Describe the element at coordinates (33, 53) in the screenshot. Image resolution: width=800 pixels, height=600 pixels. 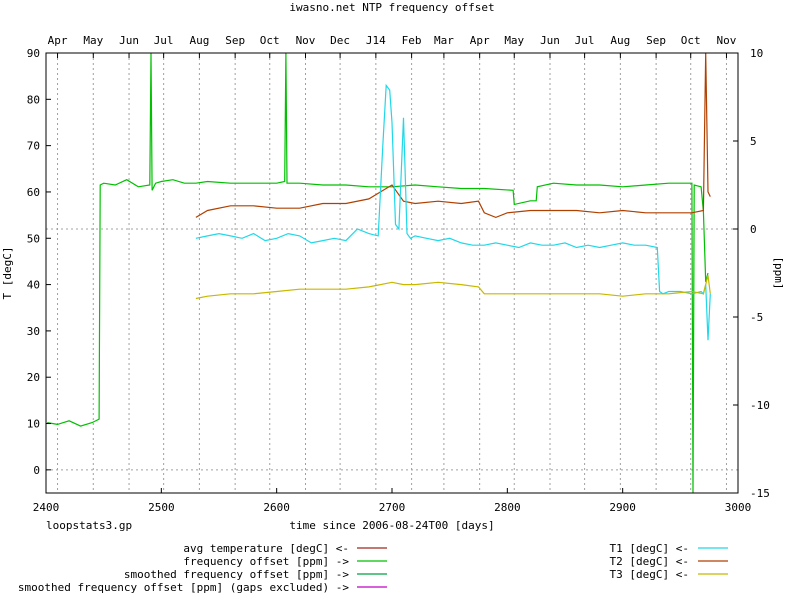
I see `y-tick-label: 90` at that location.